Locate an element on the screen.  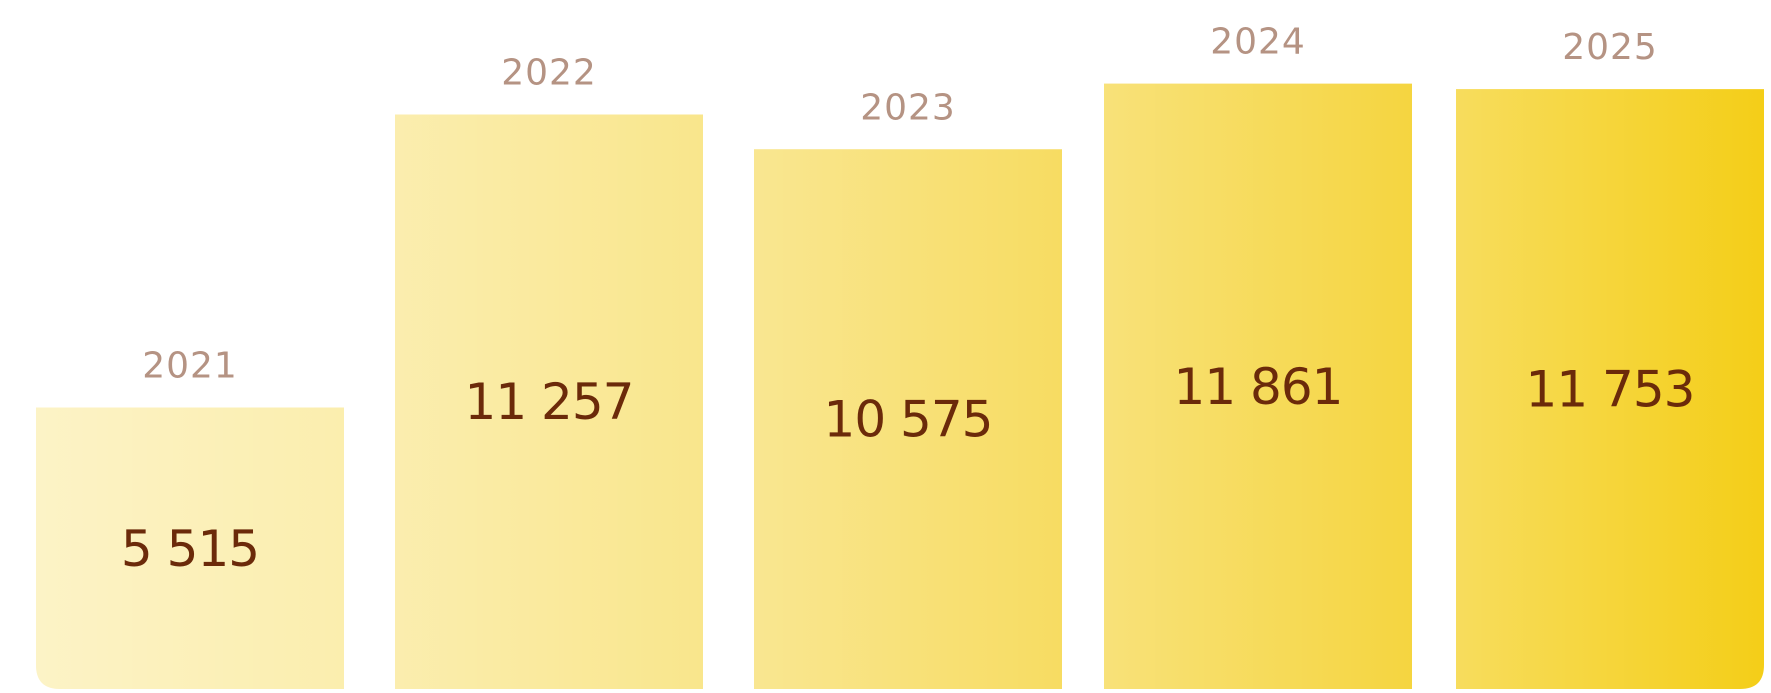
value-label: 11 753 is located at coordinates (1610, 390).